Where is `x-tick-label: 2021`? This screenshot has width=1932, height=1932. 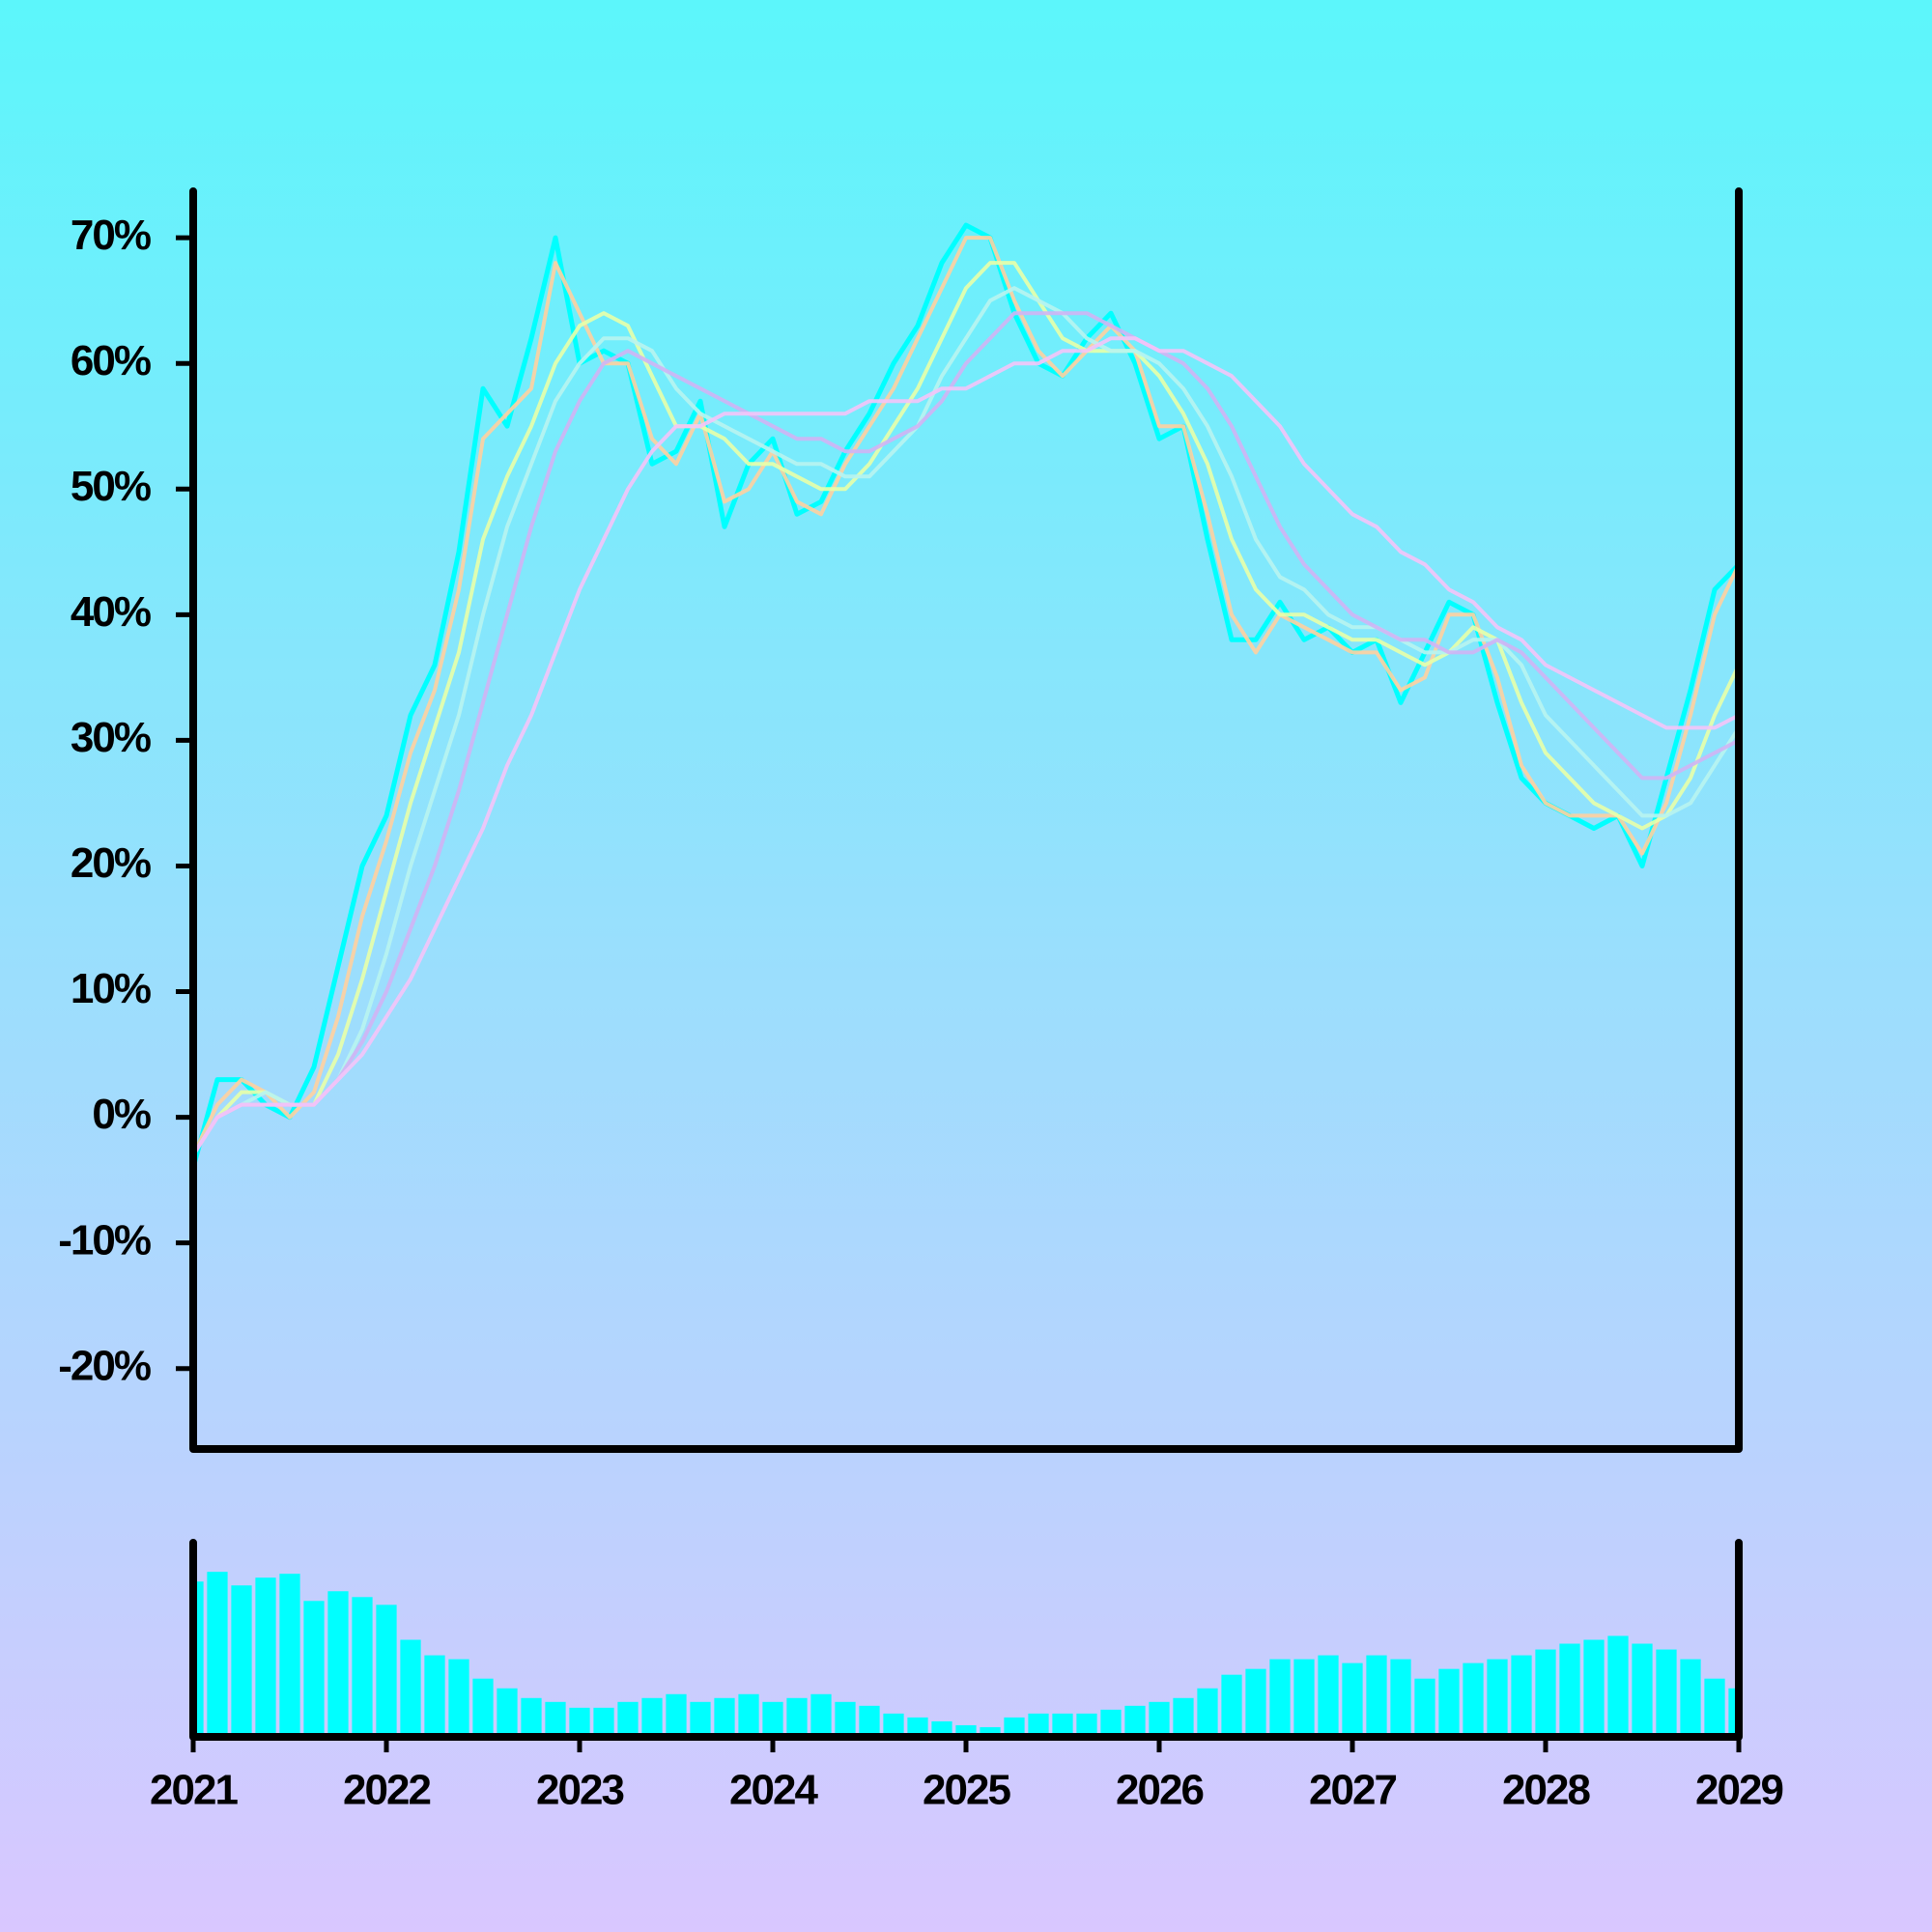
x-tick-label: 2021 is located at coordinates (194, 1790).